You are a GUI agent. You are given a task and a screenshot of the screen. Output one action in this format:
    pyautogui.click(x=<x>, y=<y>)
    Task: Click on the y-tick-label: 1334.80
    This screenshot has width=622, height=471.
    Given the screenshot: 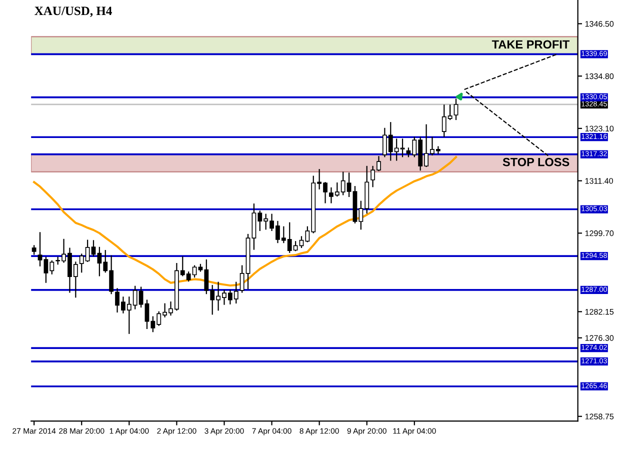 What is the action you would take?
    pyautogui.click(x=599, y=76)
    